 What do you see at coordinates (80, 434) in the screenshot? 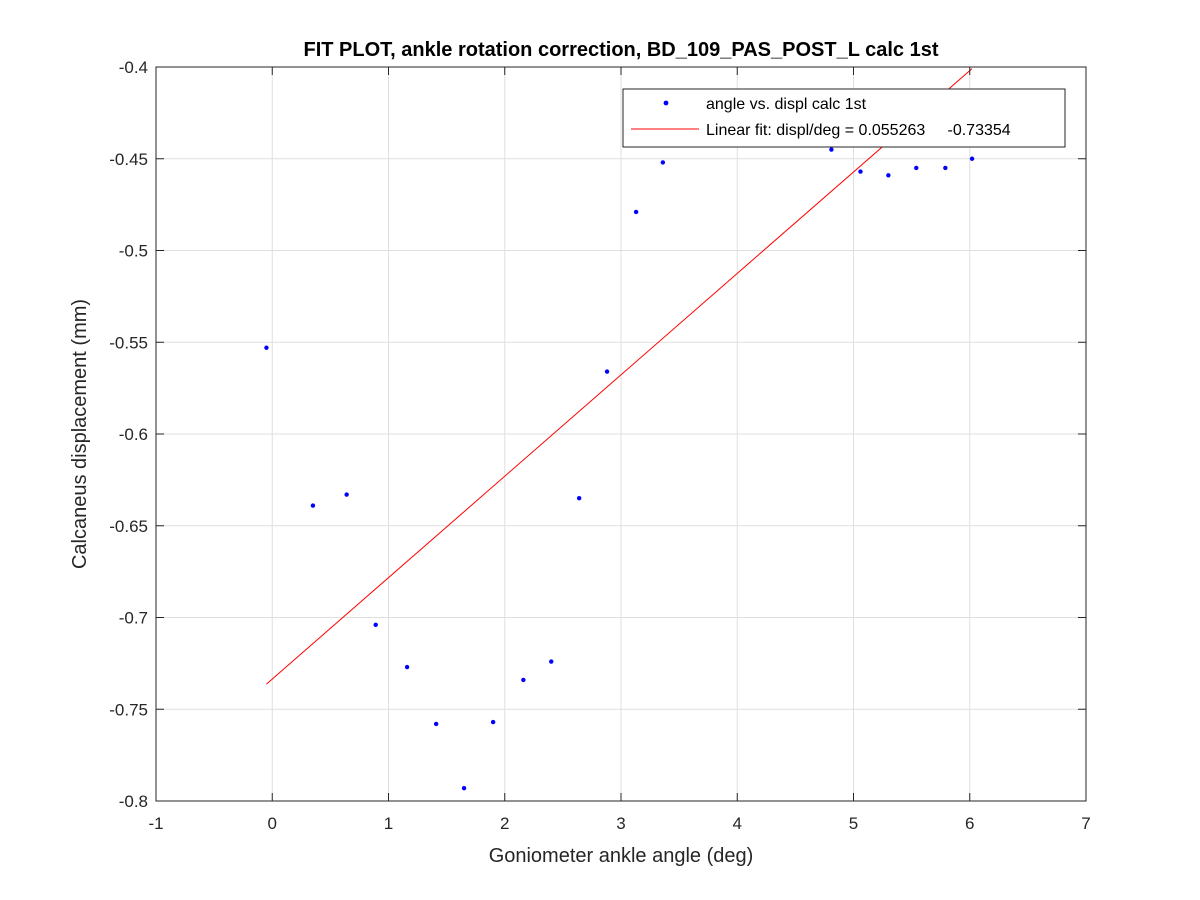
I see `y-axis-label: Calcaneus displacement (mm)` at bounding box center [80, 434].